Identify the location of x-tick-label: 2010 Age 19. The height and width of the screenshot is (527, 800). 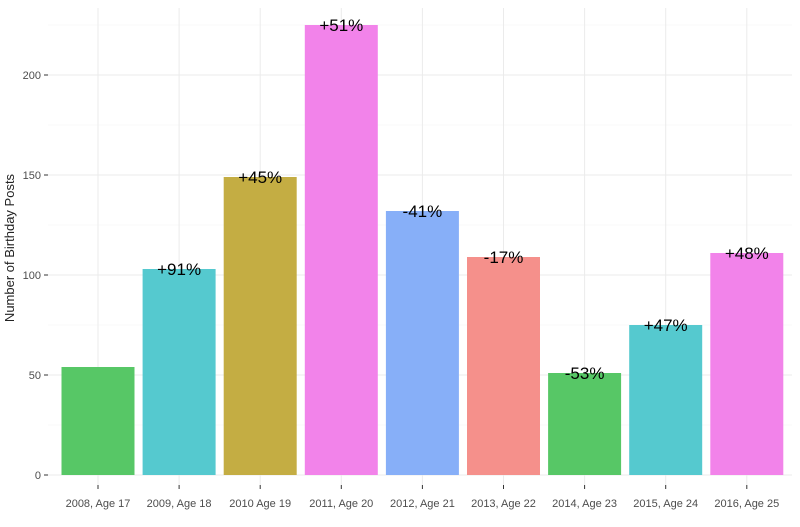
(260, 504).